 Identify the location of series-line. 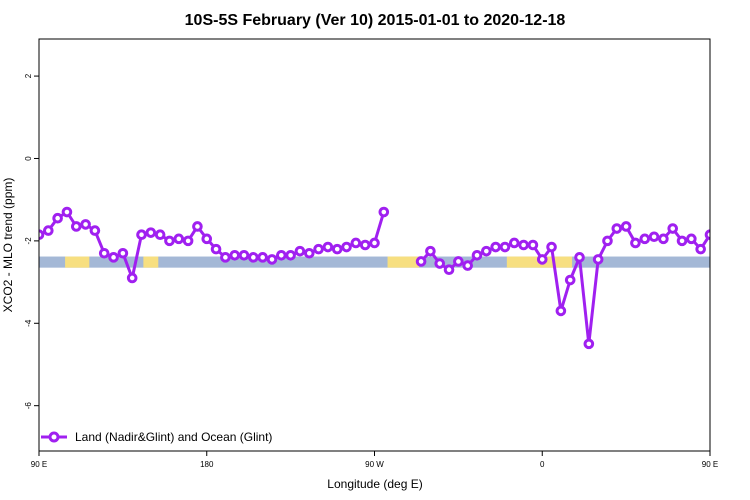
(564, 285).